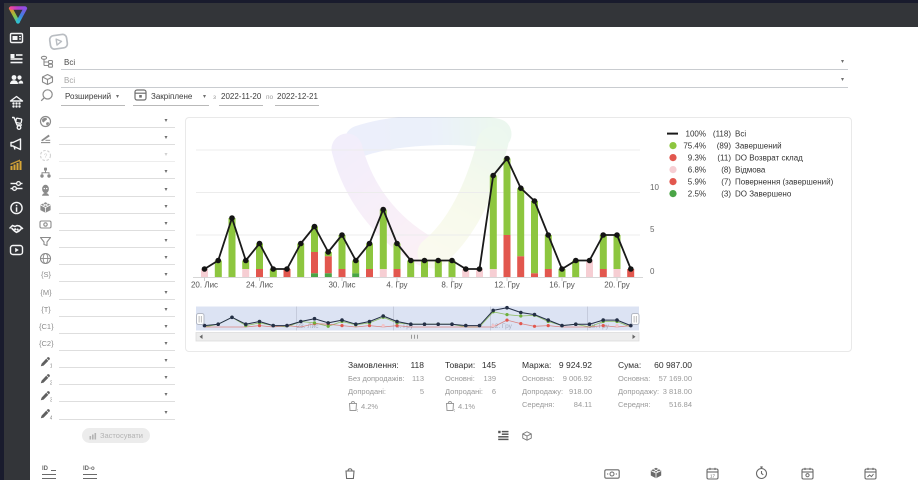 This screenshot has width=918, height=480. What do you see at coordinates (51, 366) in the screenshot?
I see `svg-text: 1` at bounding box center [51, 366].